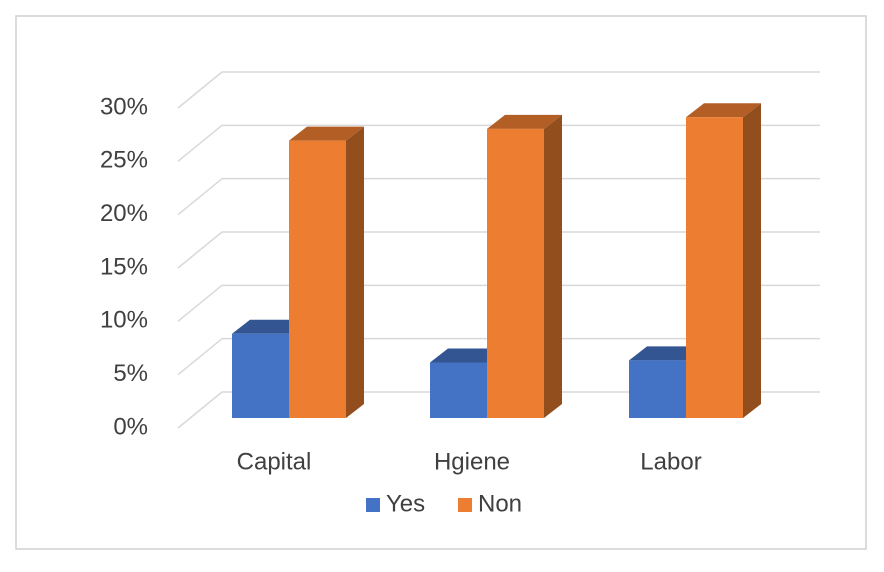  I want to click on x-tick-label: Hgiene, so click(472, 461).